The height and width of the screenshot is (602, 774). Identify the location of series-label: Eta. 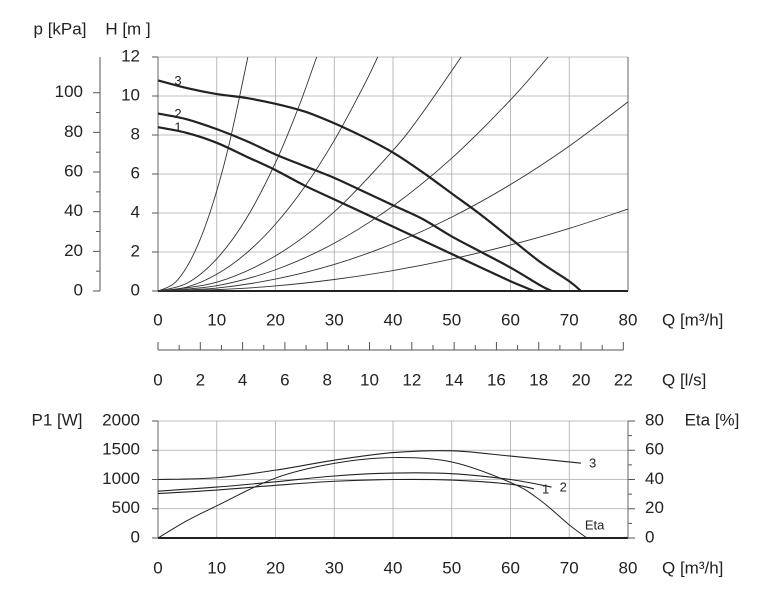
(595, 524).